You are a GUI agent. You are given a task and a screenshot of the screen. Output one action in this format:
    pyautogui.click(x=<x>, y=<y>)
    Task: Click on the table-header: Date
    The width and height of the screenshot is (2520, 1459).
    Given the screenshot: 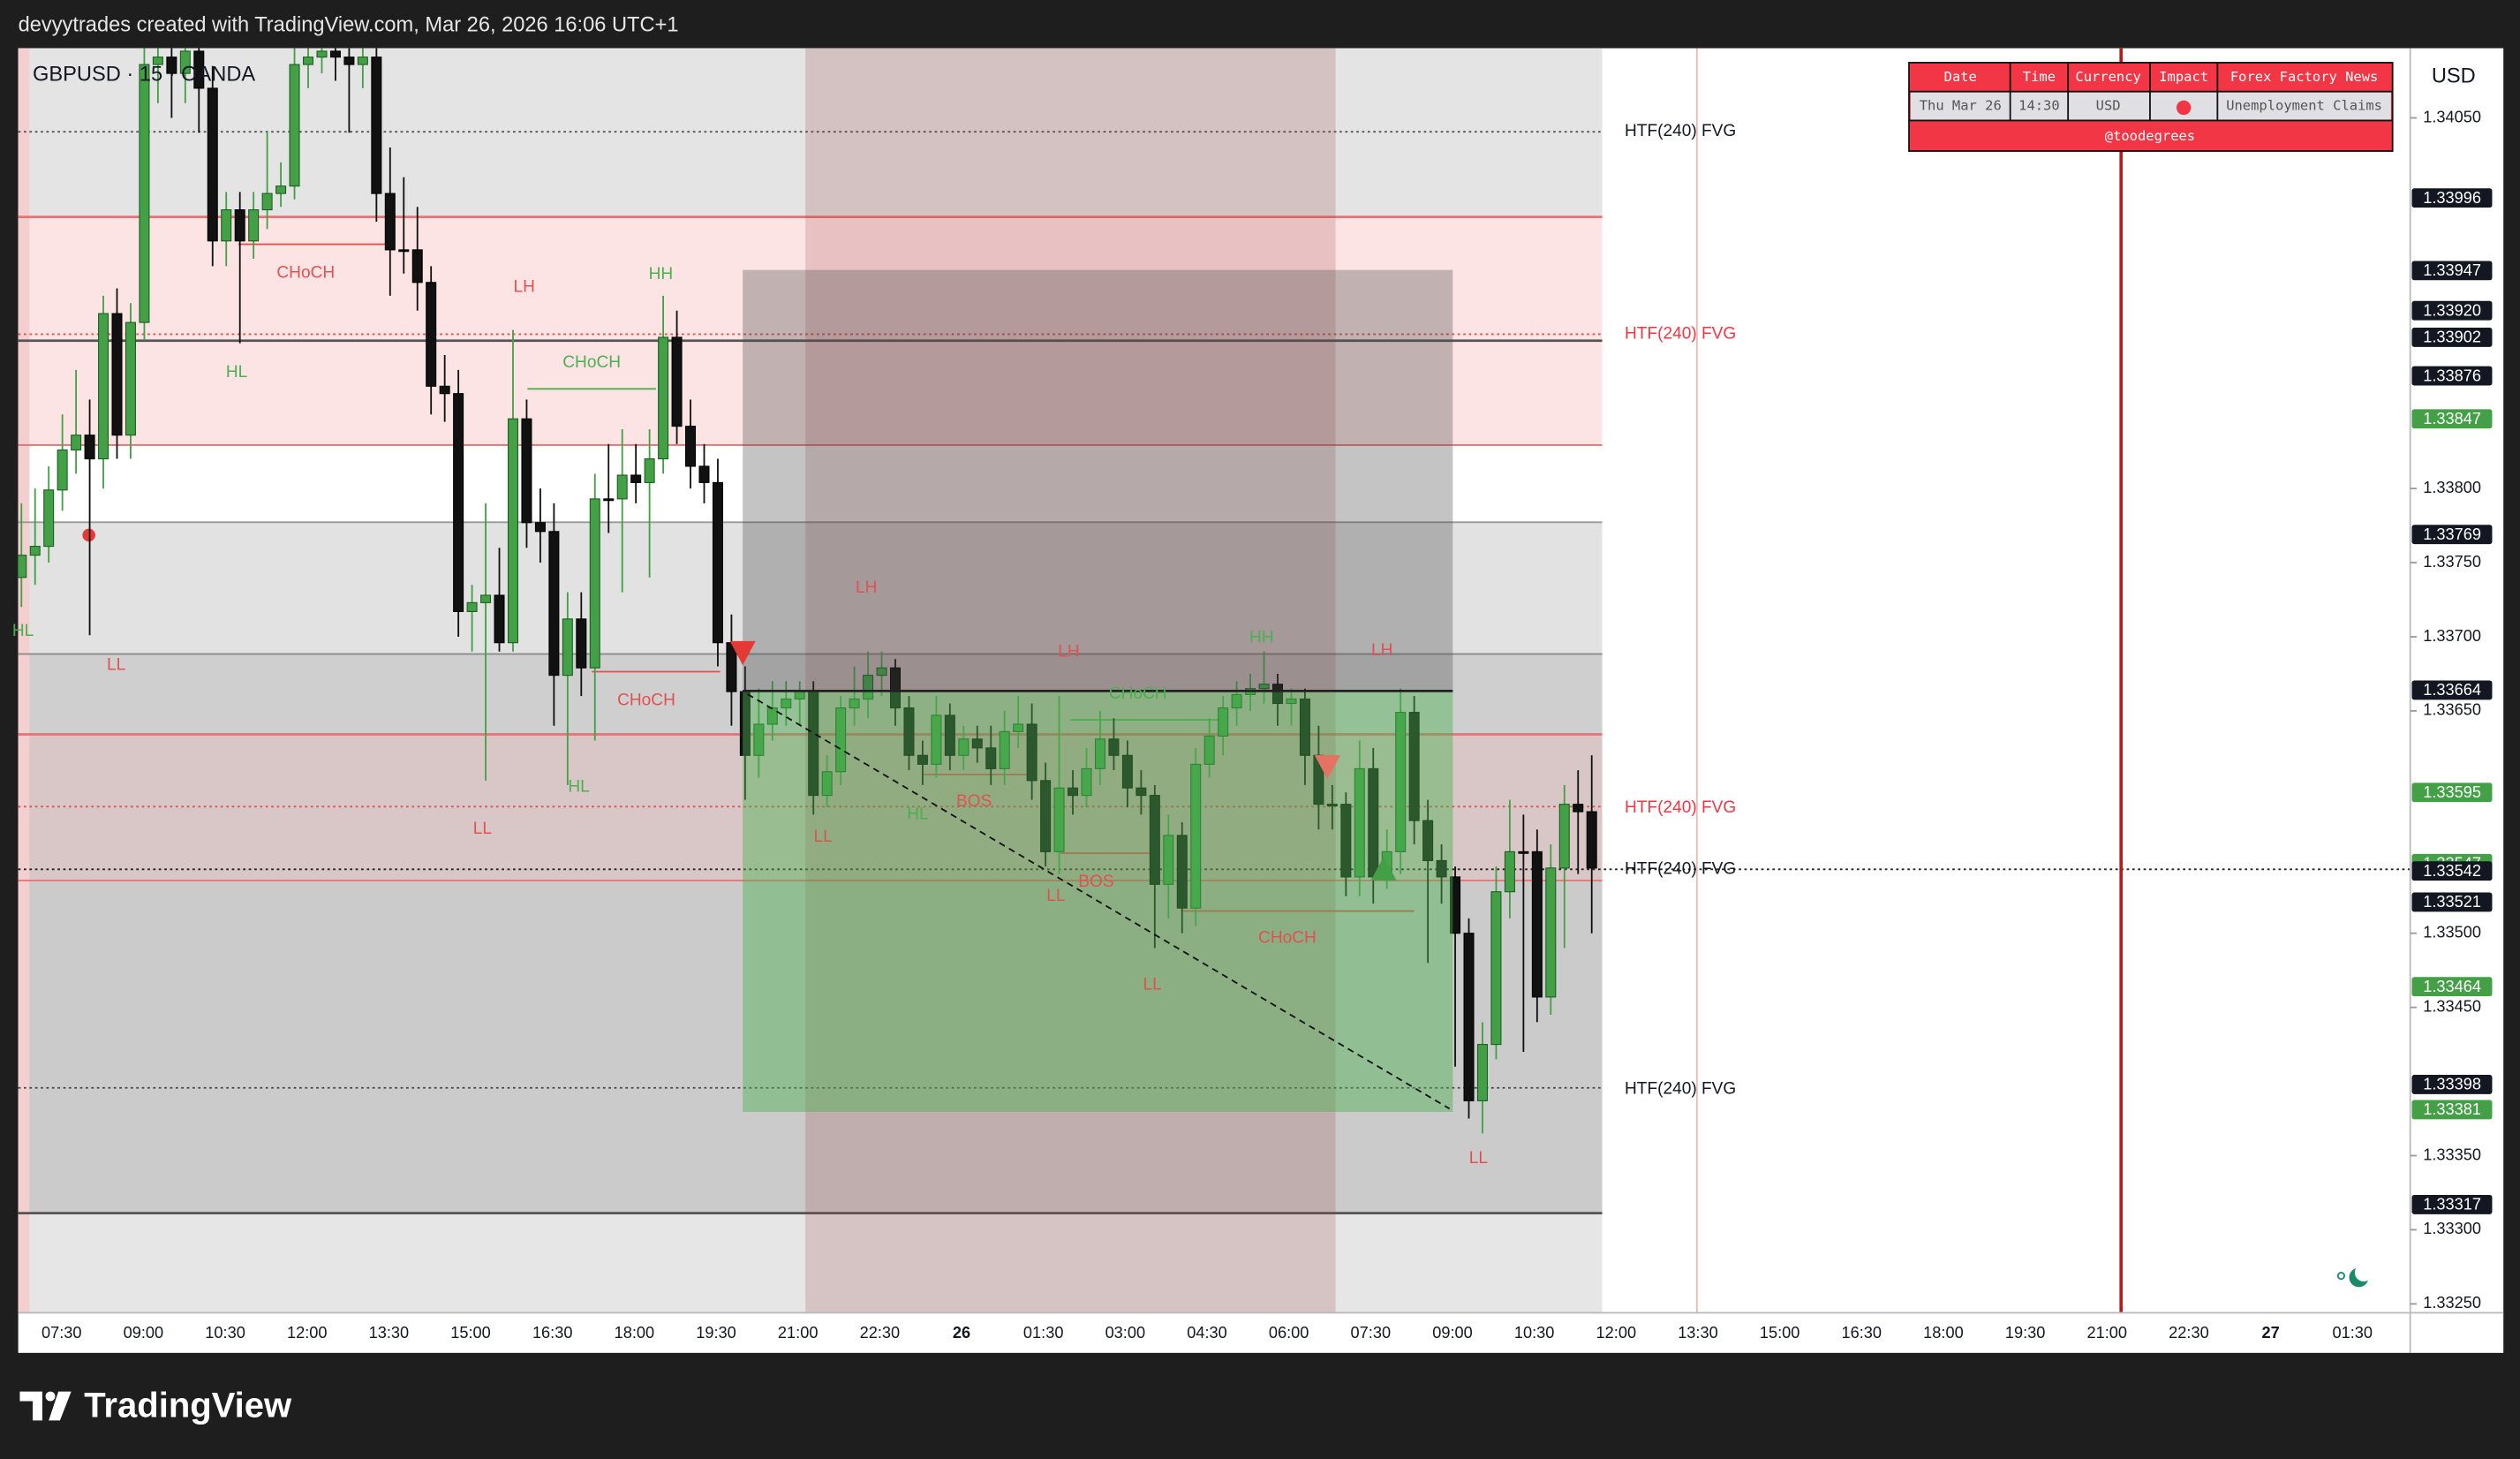 What is the action you would take?
    pyautogui.click(x=1960, y=77)
    